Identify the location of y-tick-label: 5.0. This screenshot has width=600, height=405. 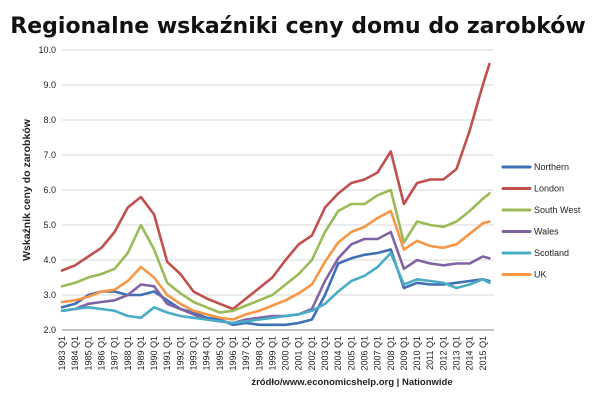
(49, 225).